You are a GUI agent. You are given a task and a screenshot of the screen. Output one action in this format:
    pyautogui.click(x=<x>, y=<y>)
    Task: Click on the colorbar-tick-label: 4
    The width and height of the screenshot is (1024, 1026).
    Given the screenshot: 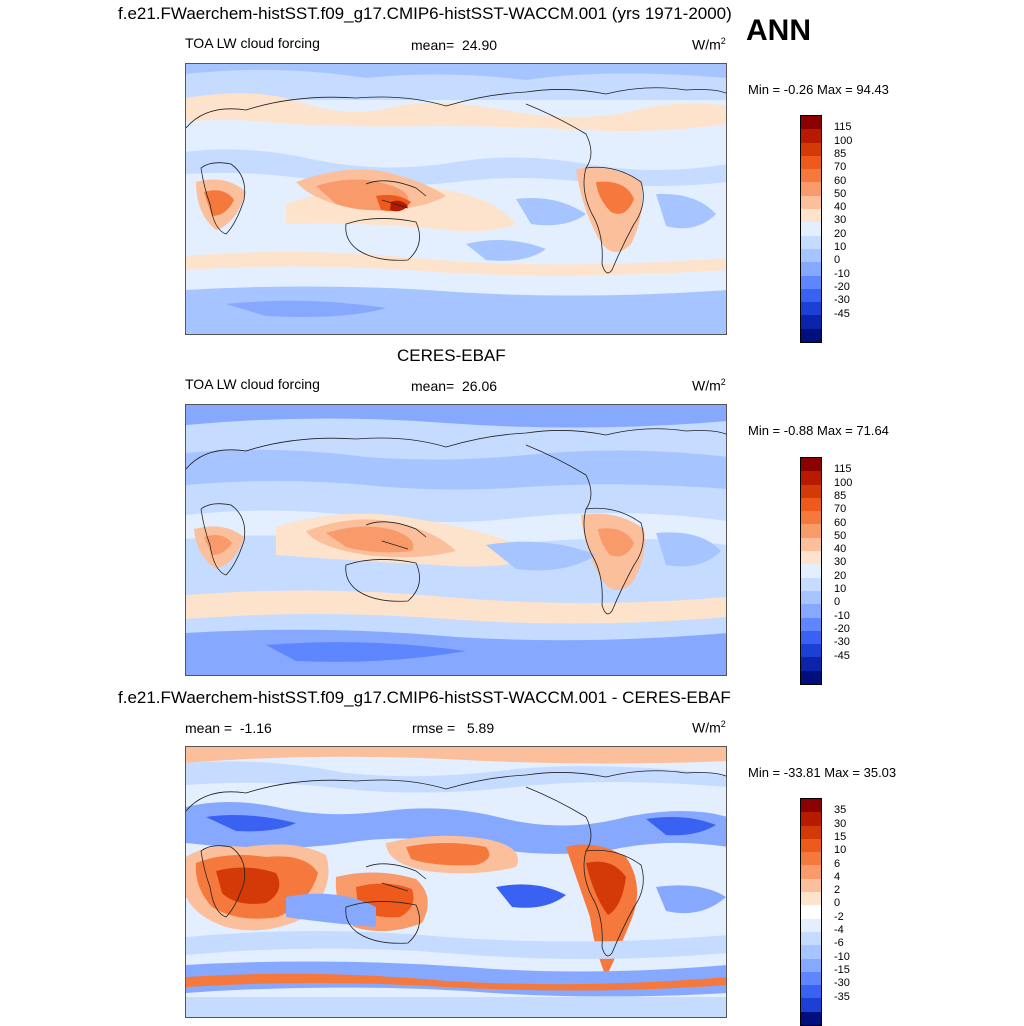 What is the action you would take?
    pyautogui.click(x=837, y=876)
    